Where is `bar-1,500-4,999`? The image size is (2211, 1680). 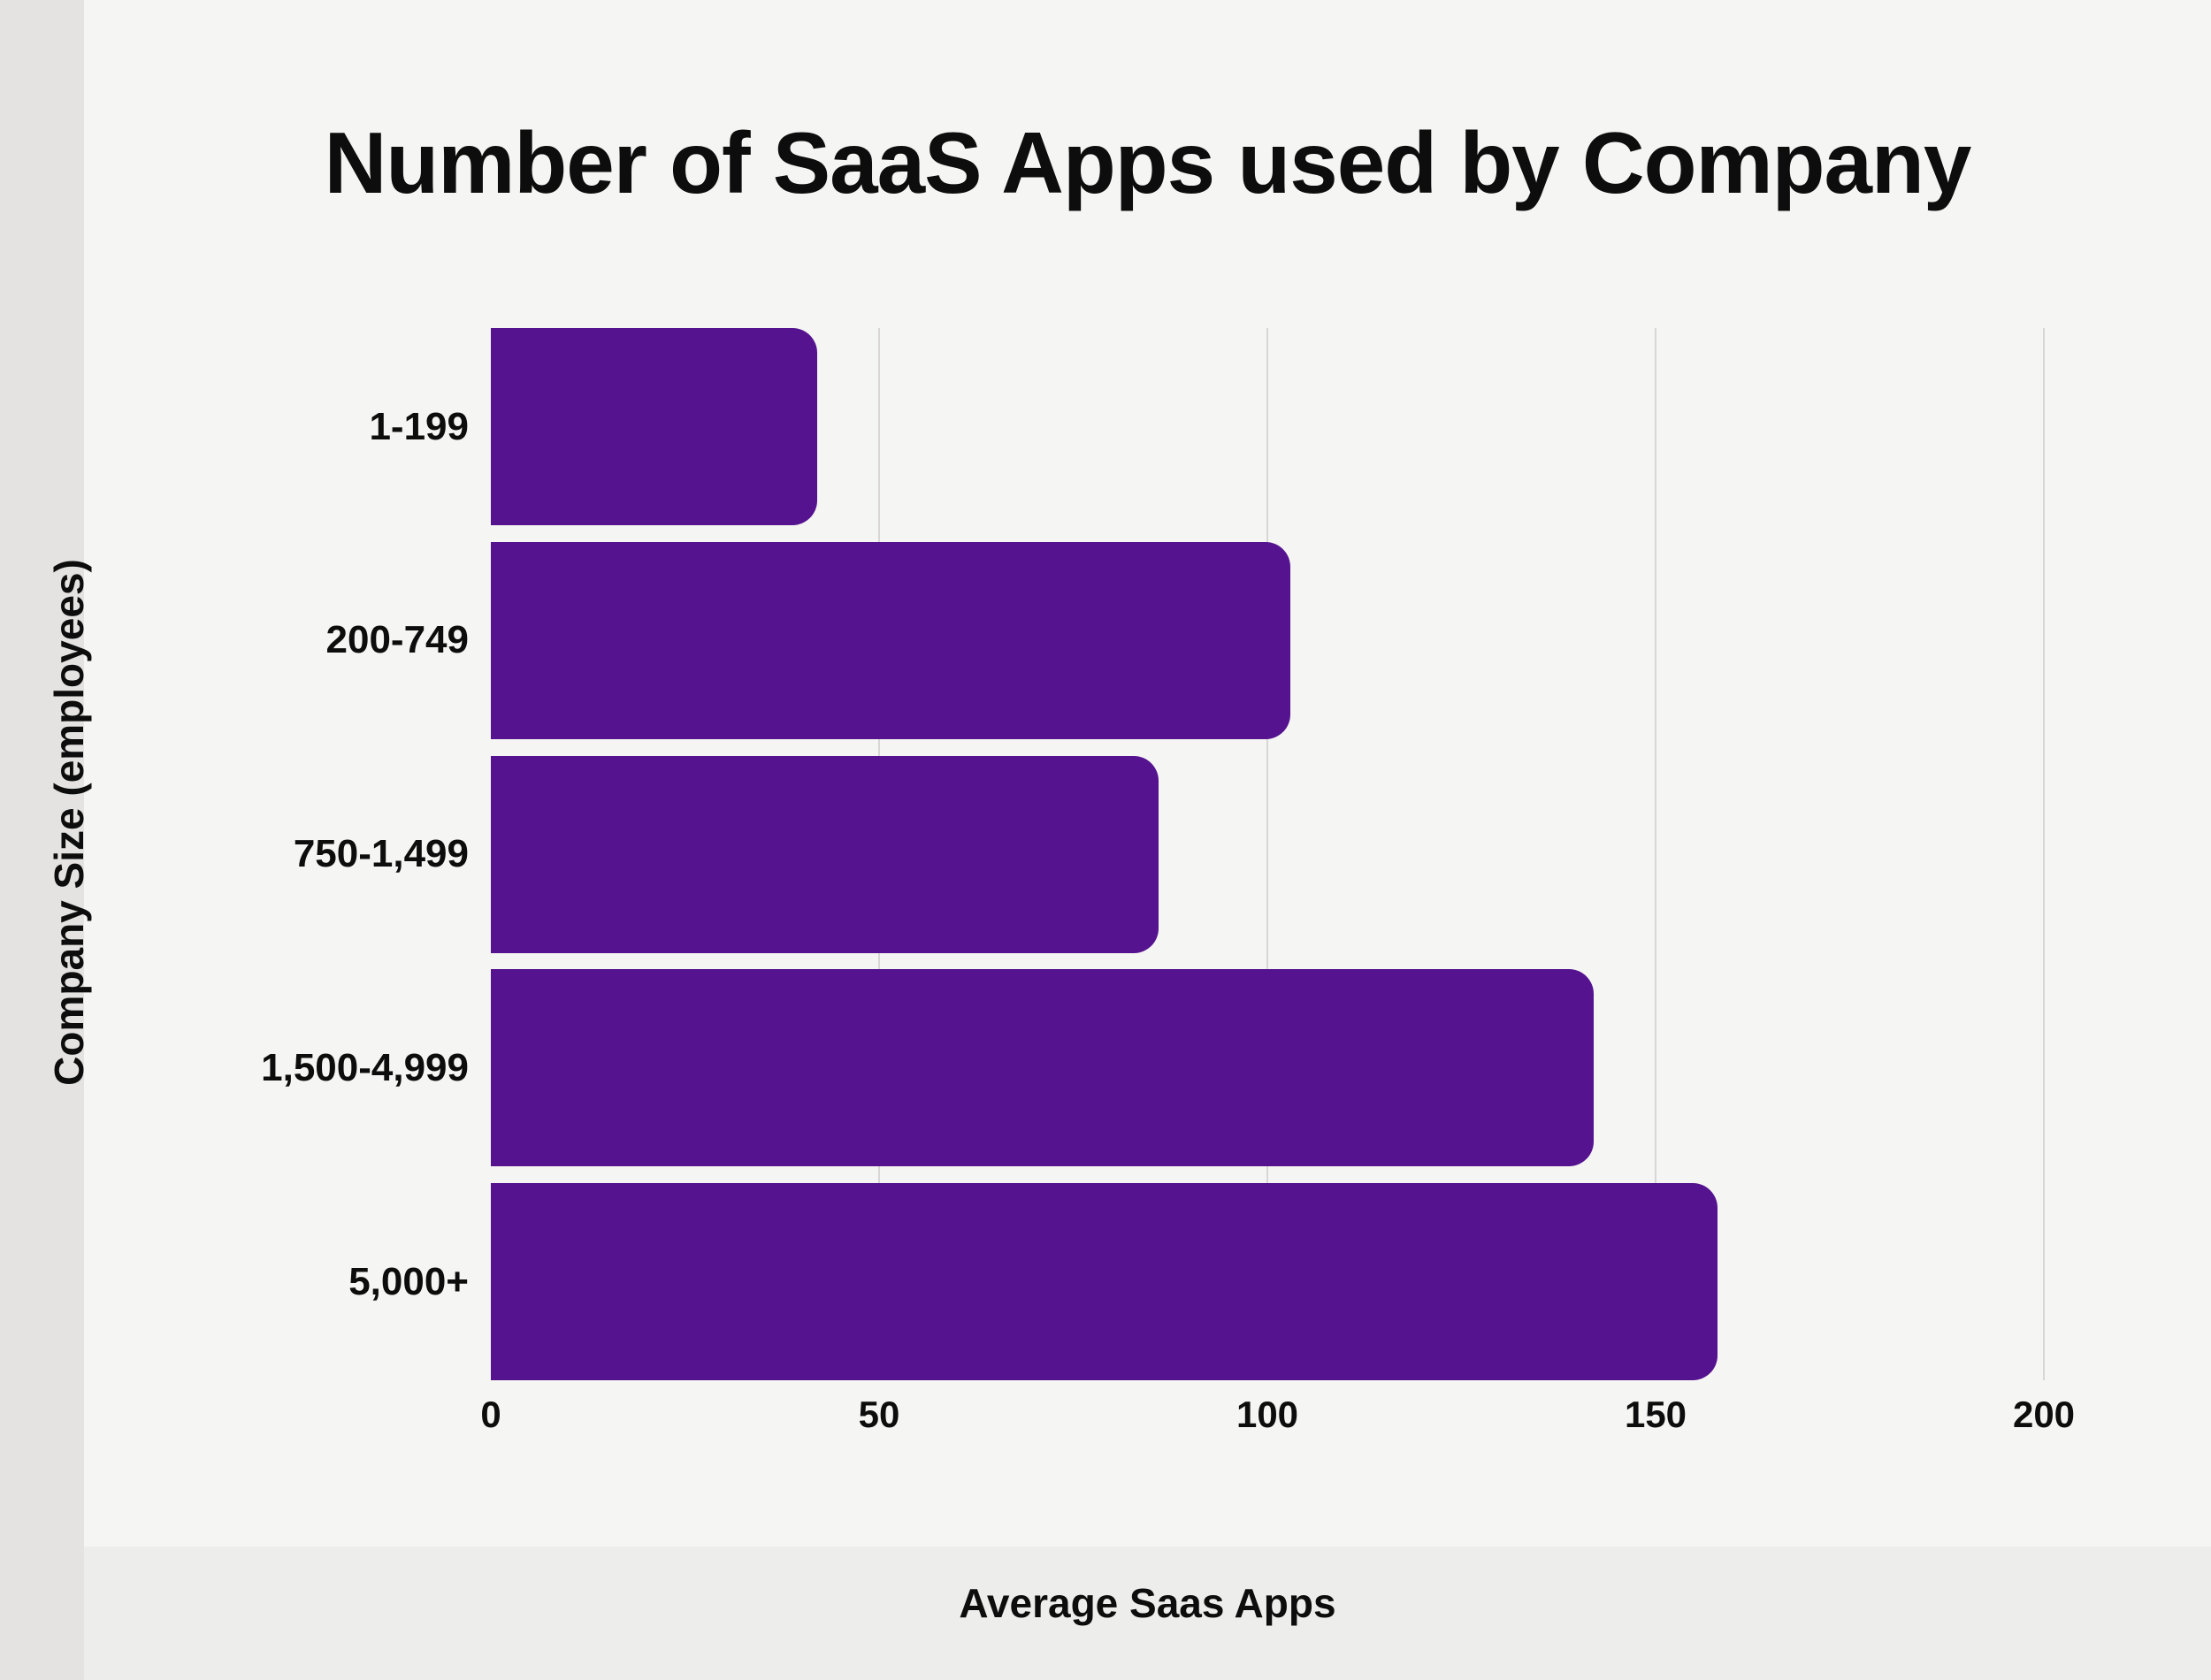
bar-1,500-4,999 is located at coordinates (1042, 1068).